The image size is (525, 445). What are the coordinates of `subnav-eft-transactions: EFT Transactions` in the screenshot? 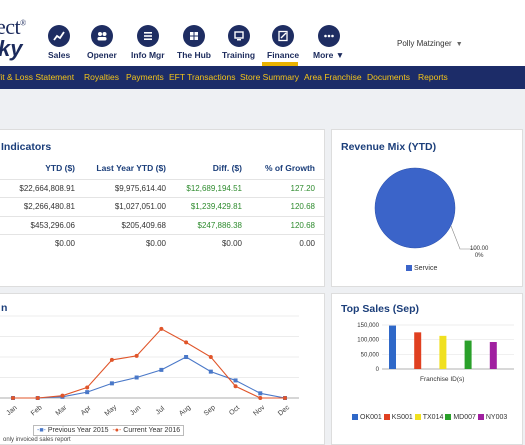 It's located at (202, 77).